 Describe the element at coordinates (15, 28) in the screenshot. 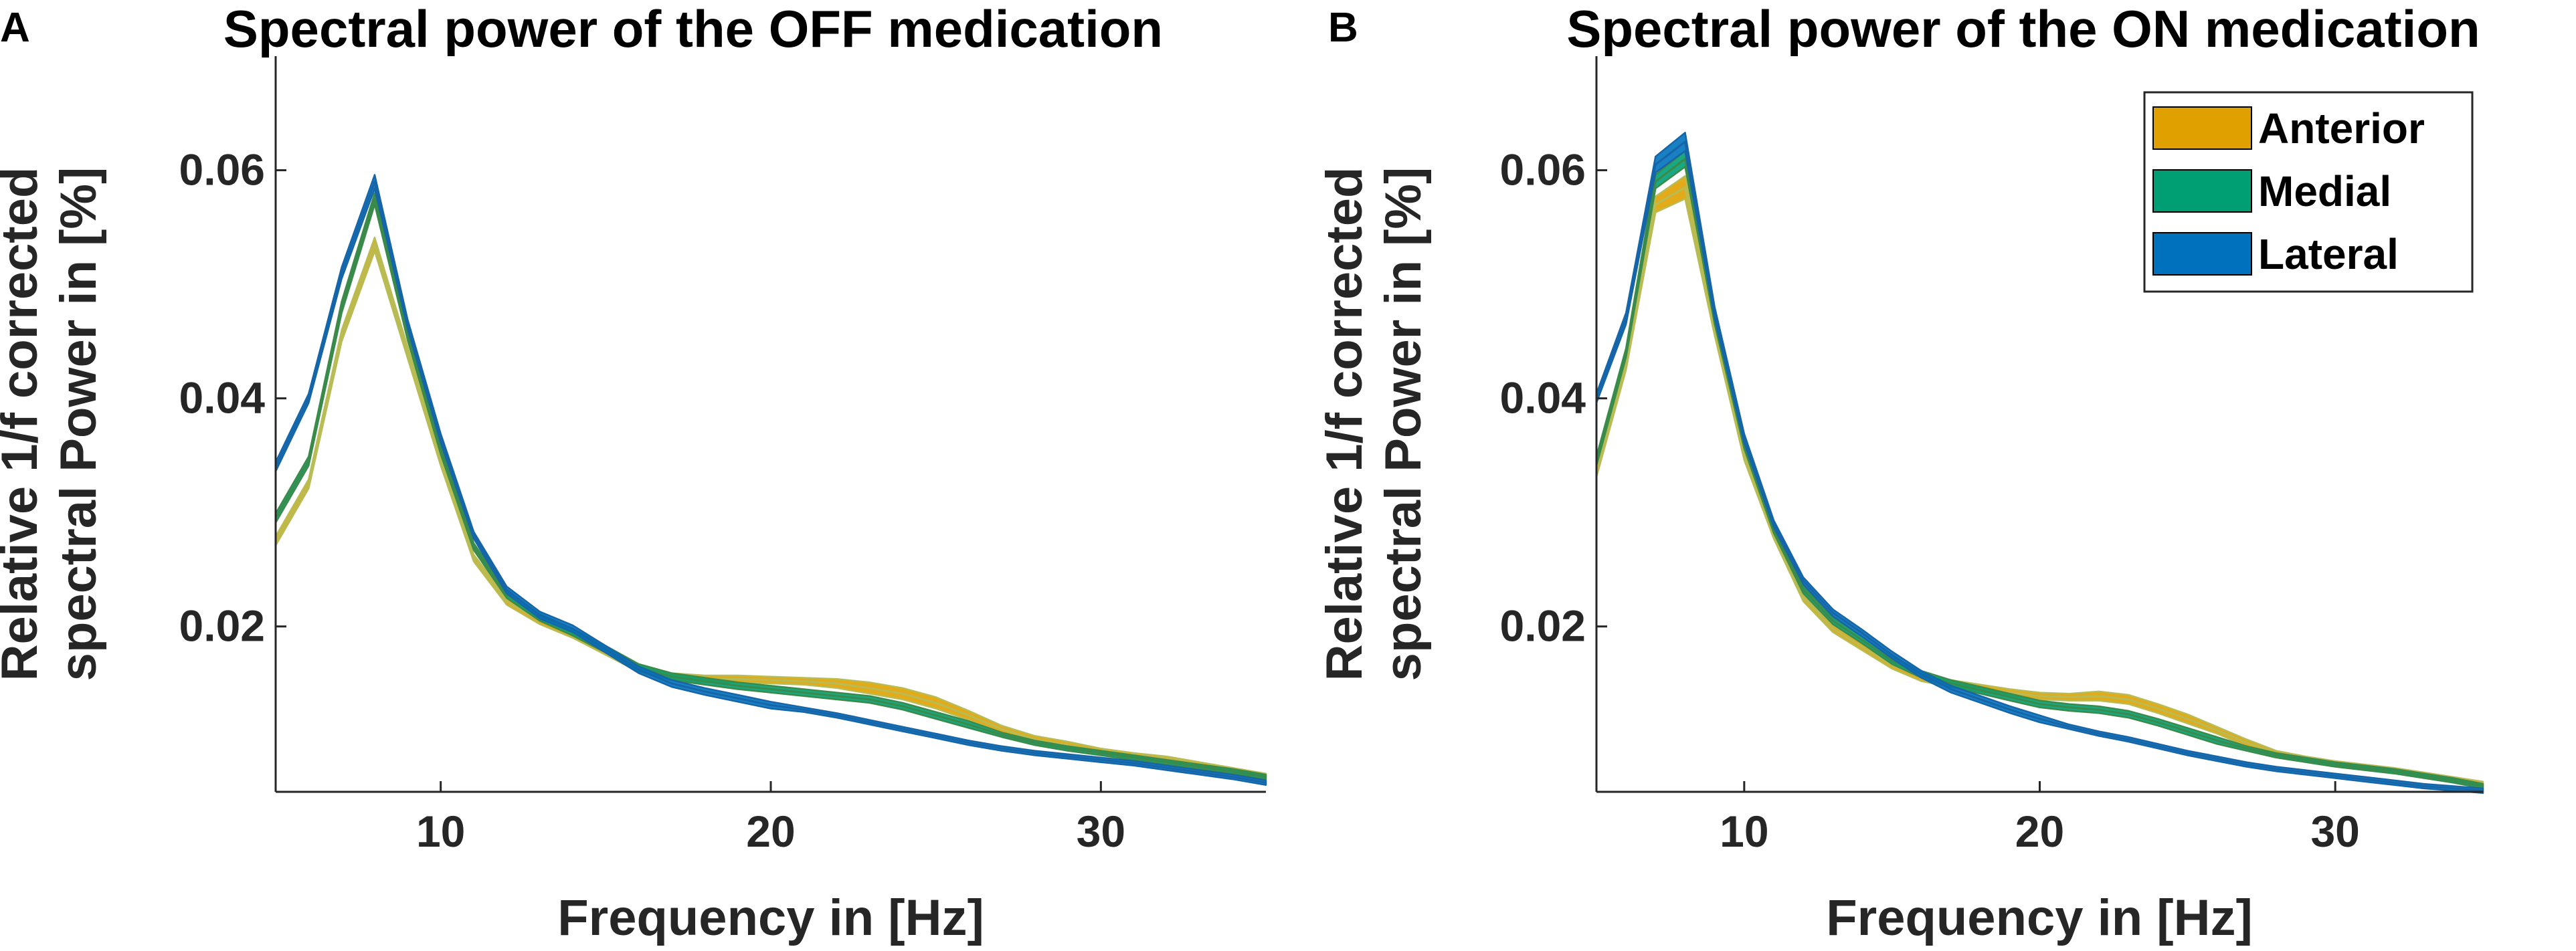

I see `panel-a-letter: A` at that location.